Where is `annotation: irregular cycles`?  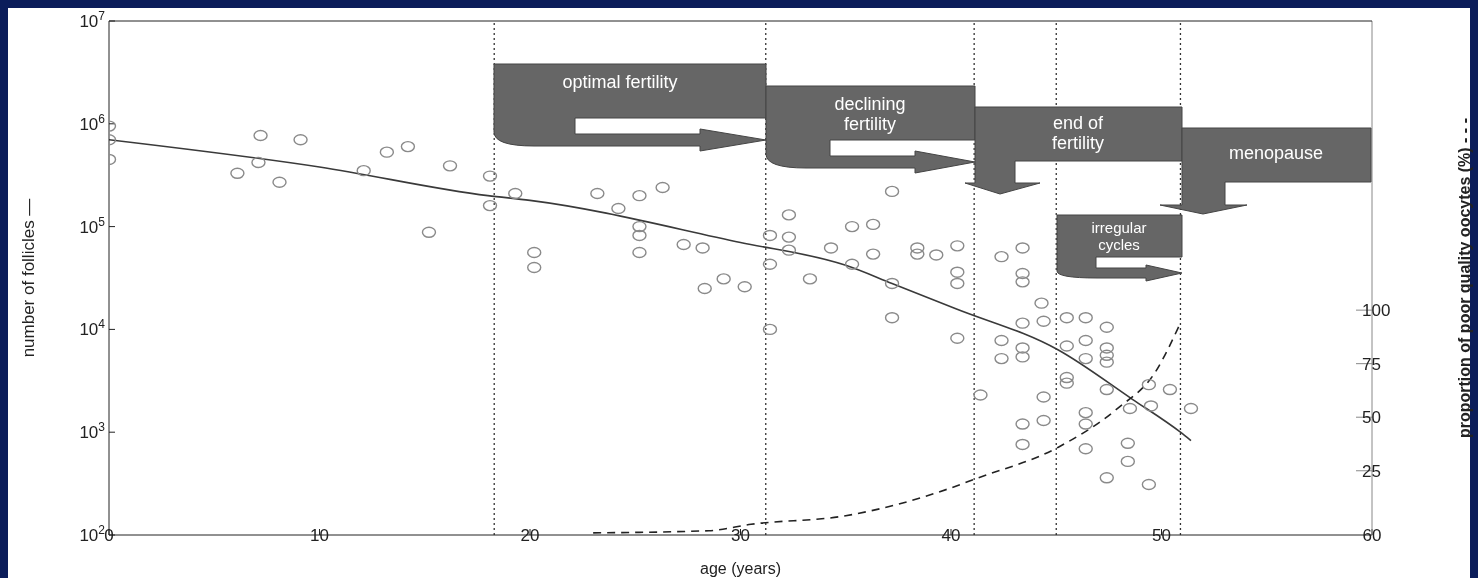 annotation: irregular cycles is located at coordinates (1119, 236).